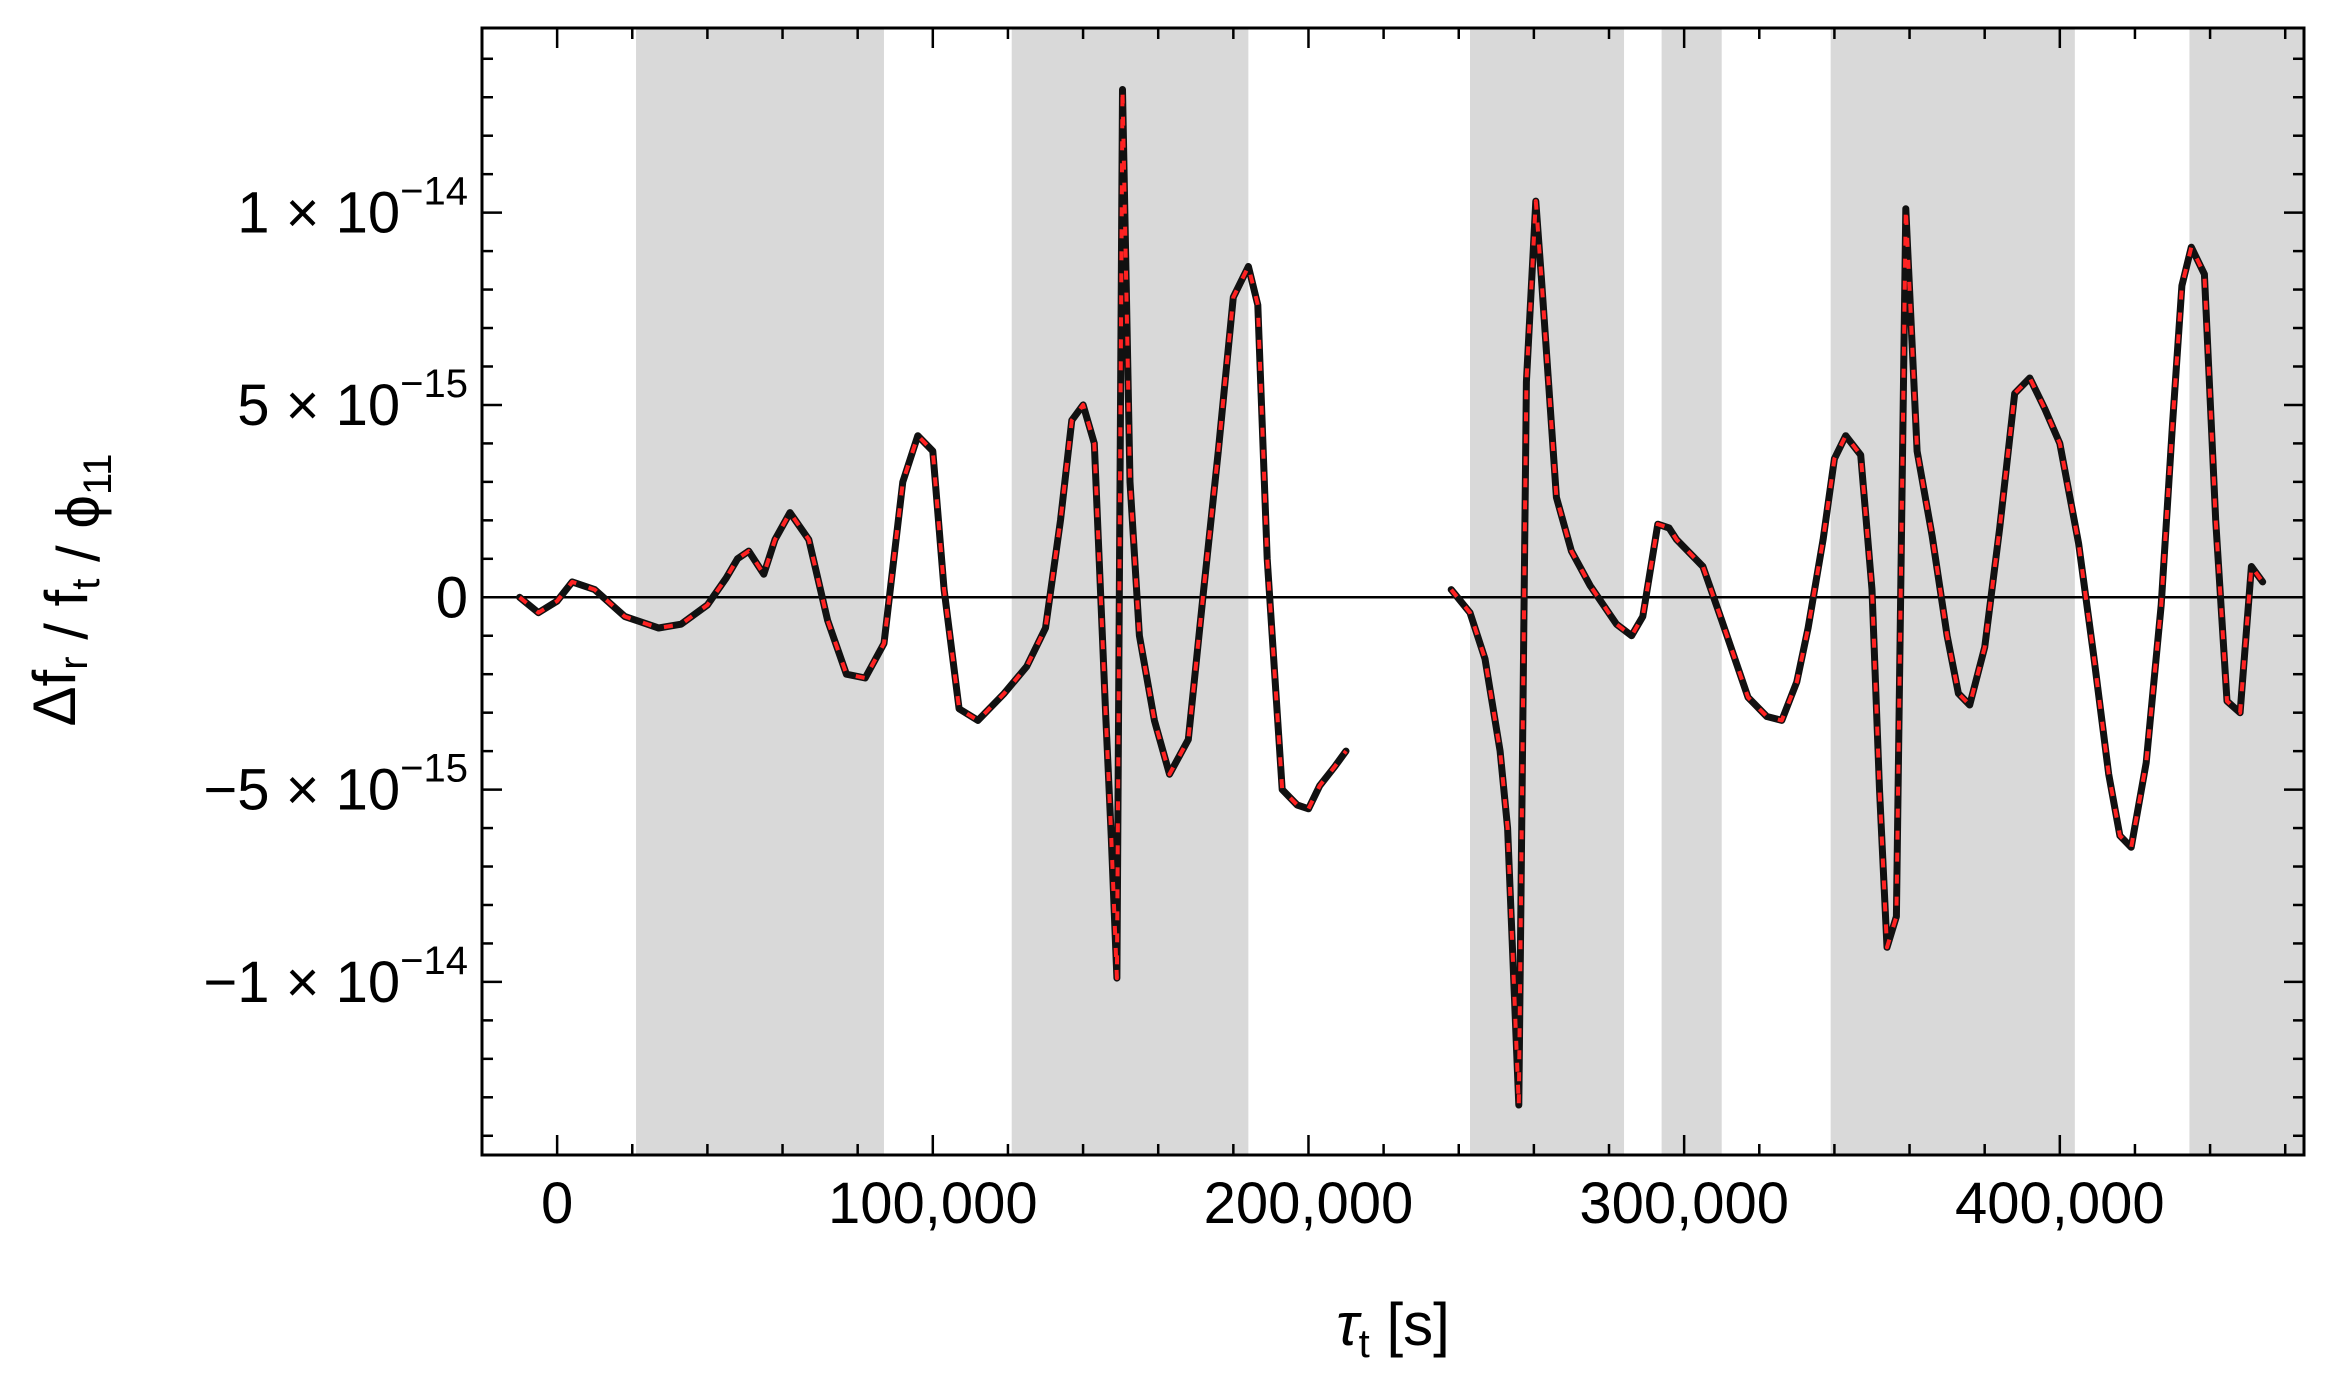  Describe the element at coordinates (557, 1203) in the screenshot. I see `x-tick-label: 0` at that location.